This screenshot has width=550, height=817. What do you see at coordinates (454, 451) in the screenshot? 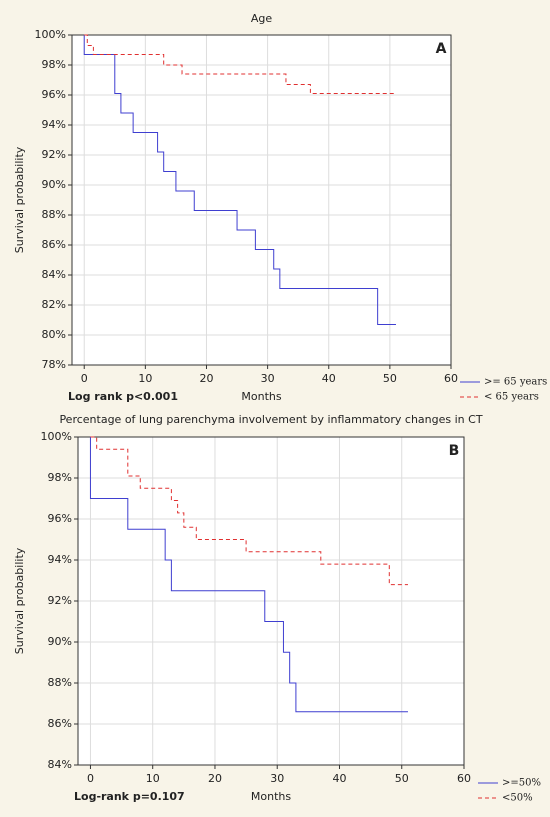
I see `panel-label: B` at bounding box center [454, 451].